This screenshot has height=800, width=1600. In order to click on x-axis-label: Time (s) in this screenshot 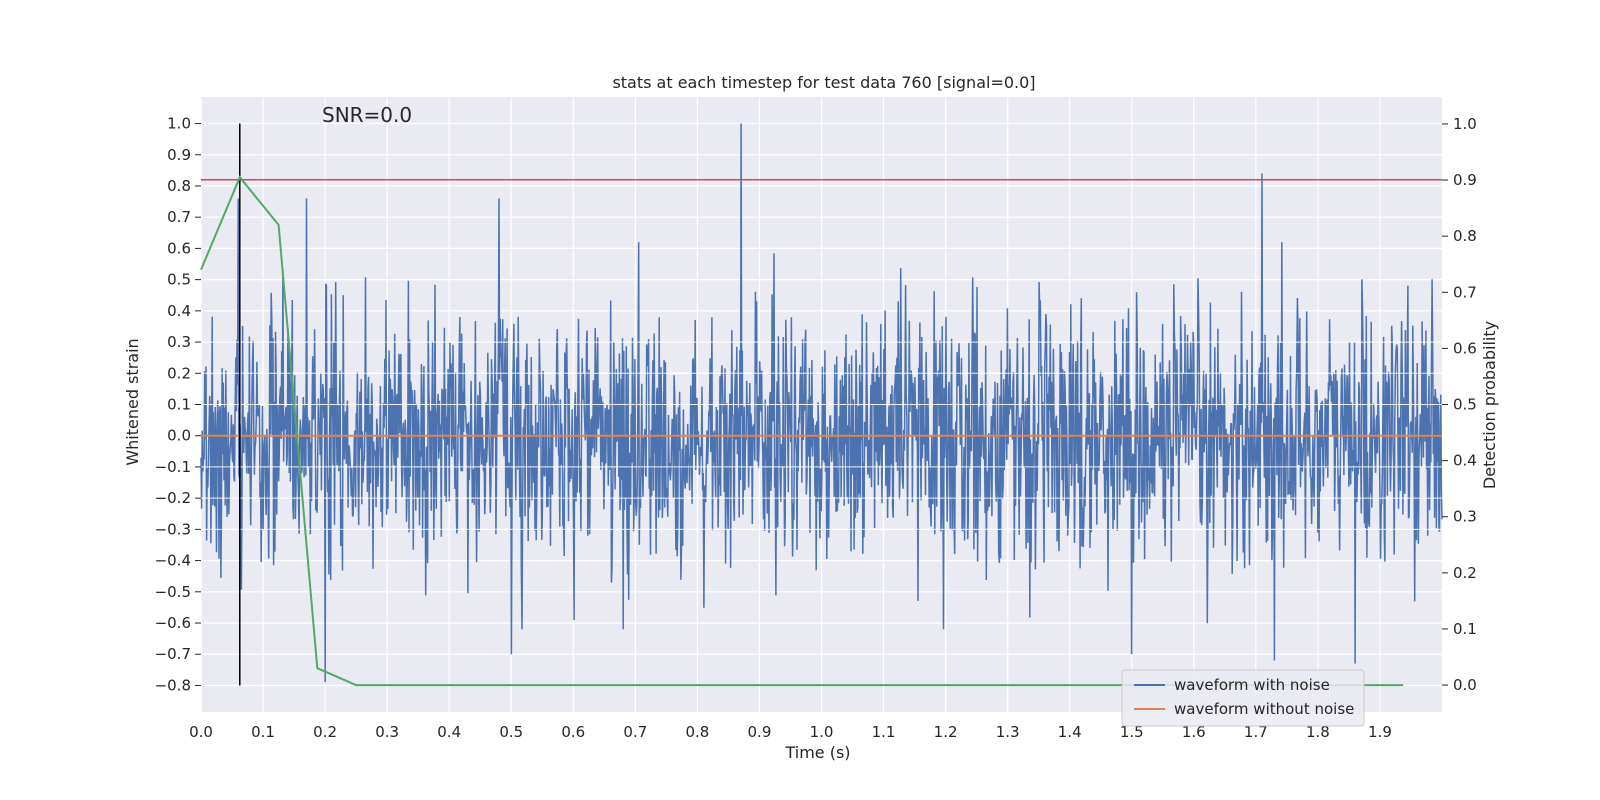, I will do `click(817, 752)`.